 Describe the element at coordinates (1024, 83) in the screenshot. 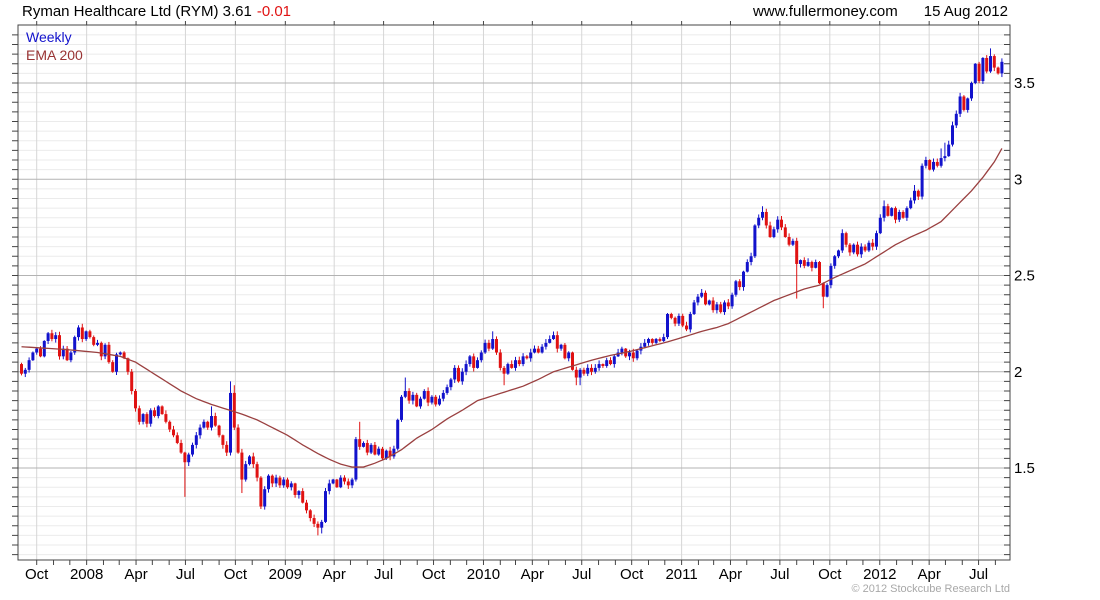

I see `svg-text: 3.5` at that location.